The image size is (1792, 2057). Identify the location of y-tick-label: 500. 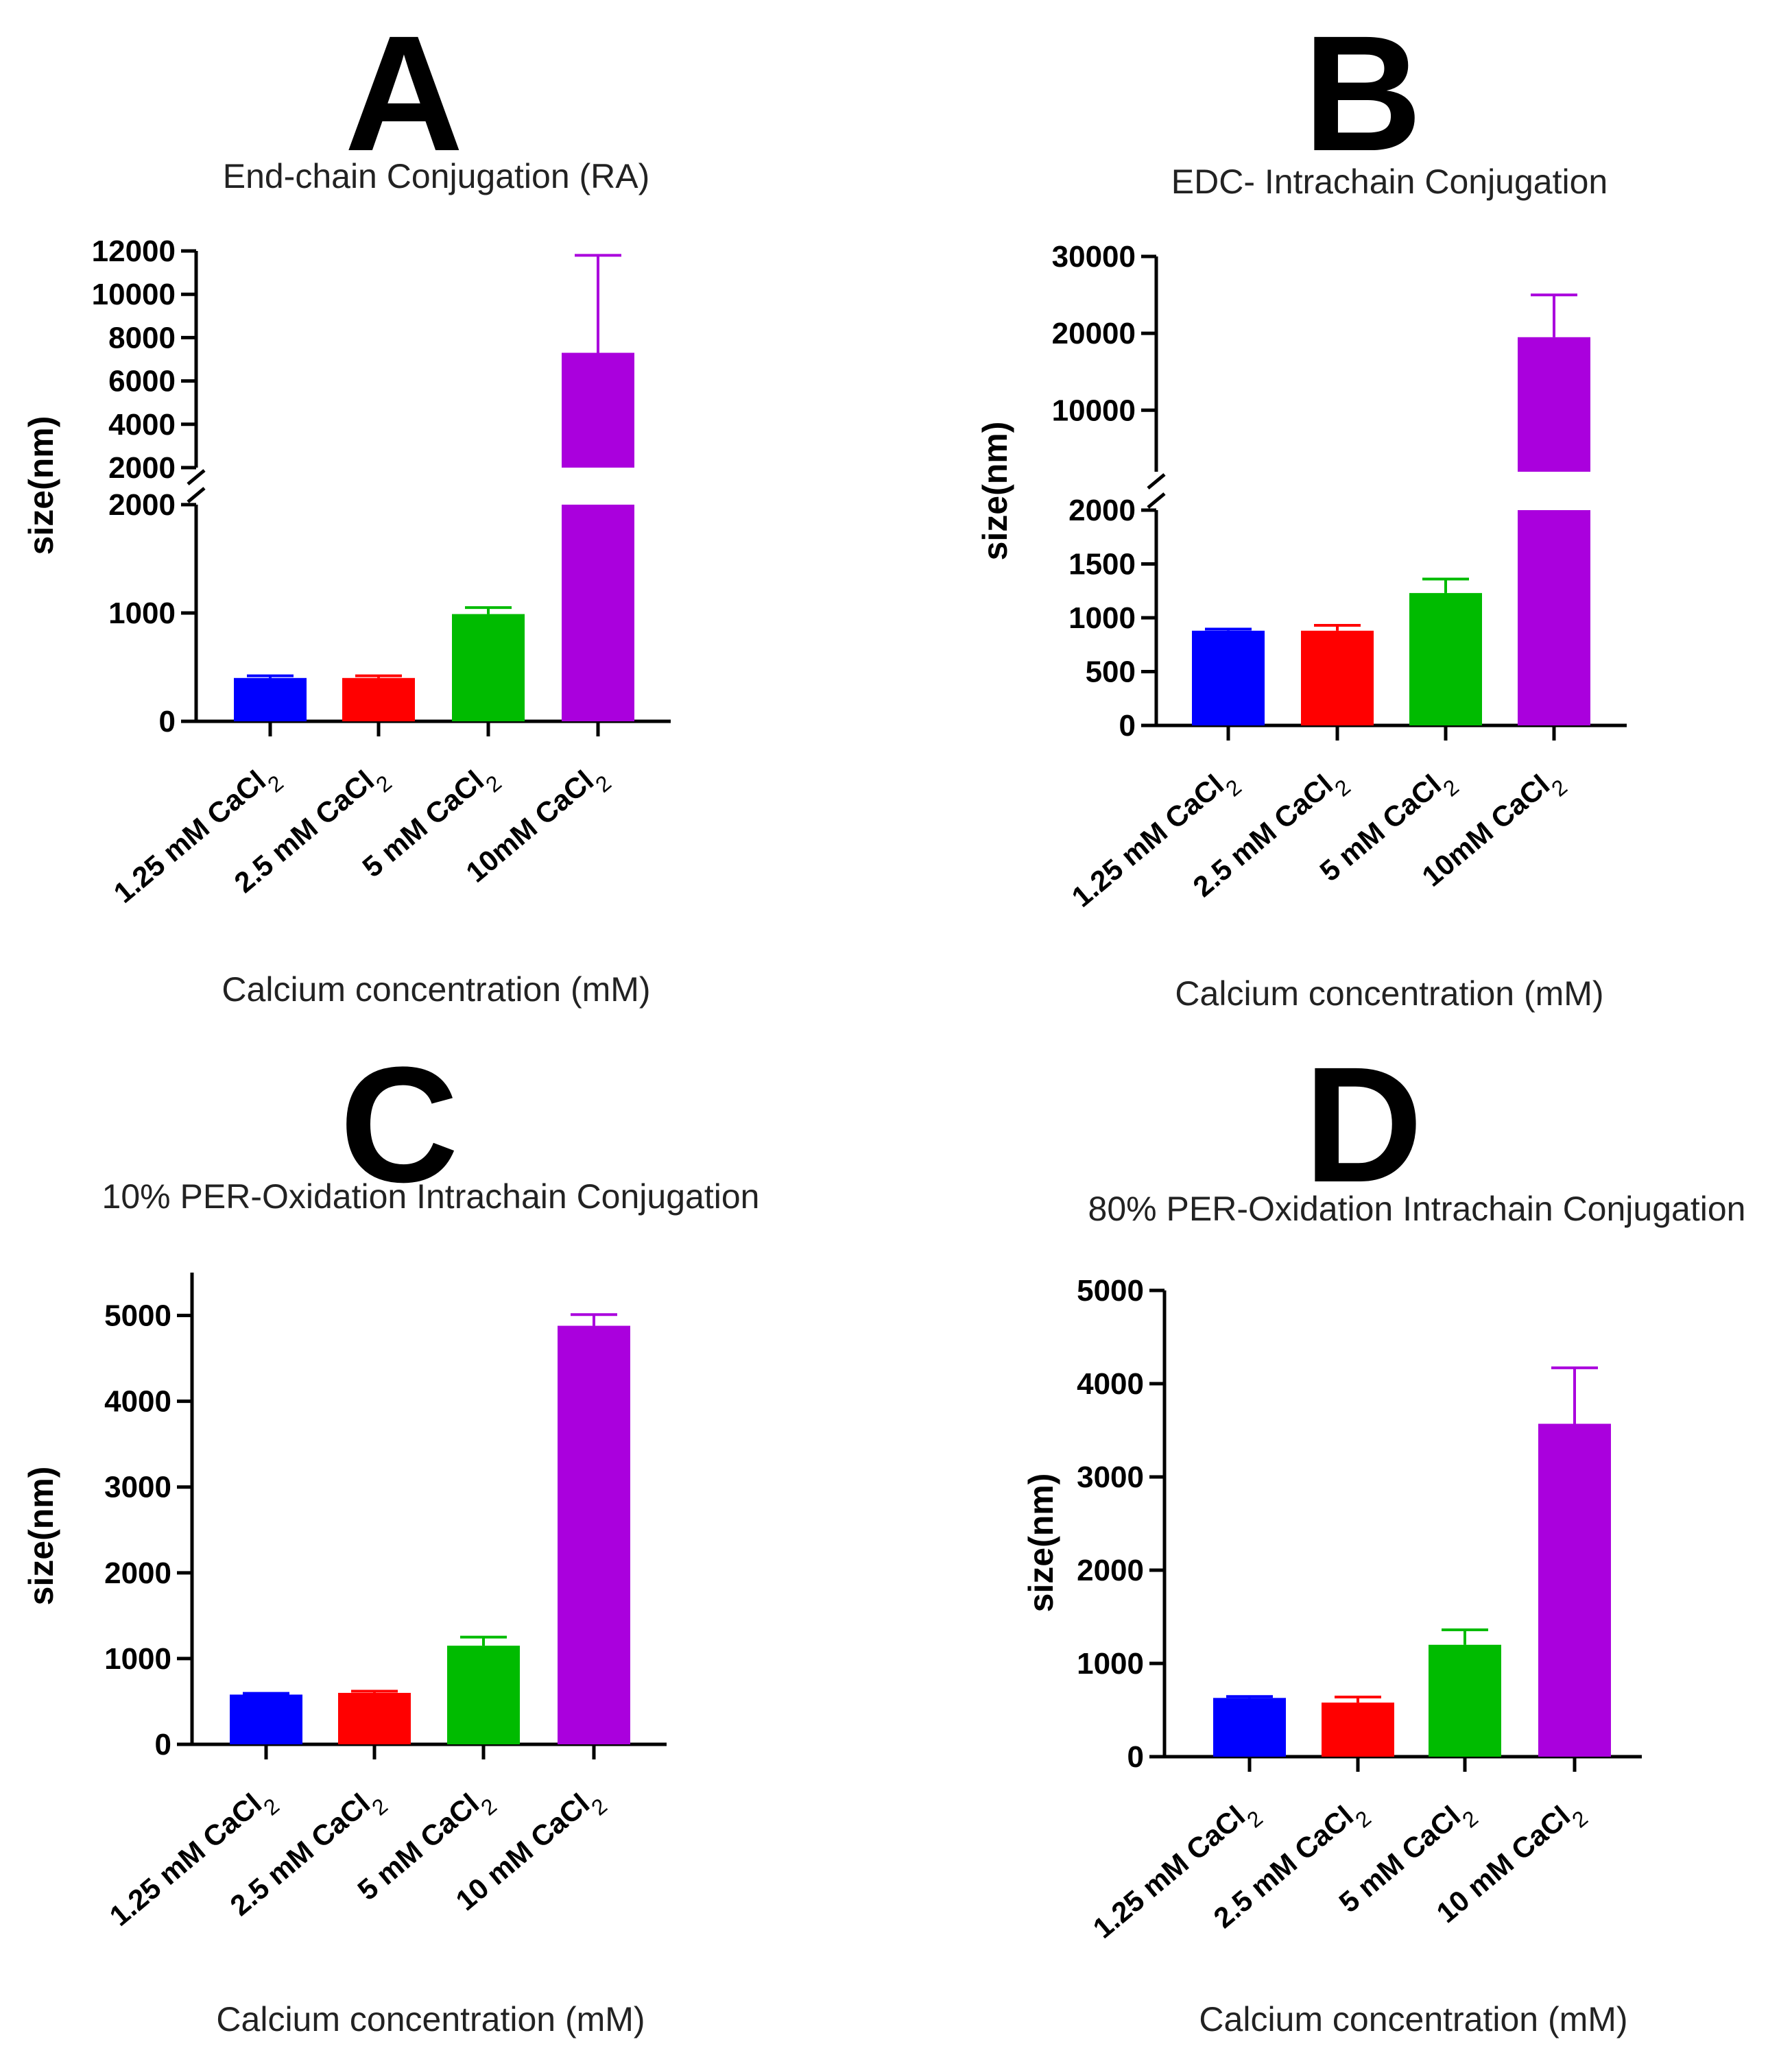
(1111, 672).